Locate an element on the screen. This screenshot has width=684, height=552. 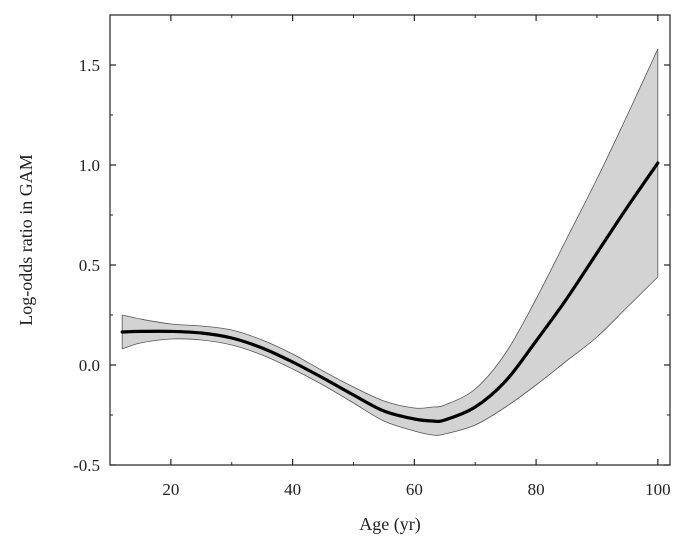
y-tick-label: -0.5 is located at coordinates (86, 465).